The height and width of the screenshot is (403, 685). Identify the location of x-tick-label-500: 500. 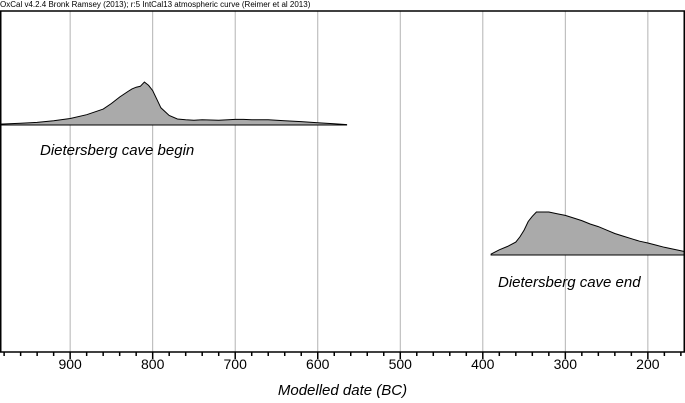
(401, 364).